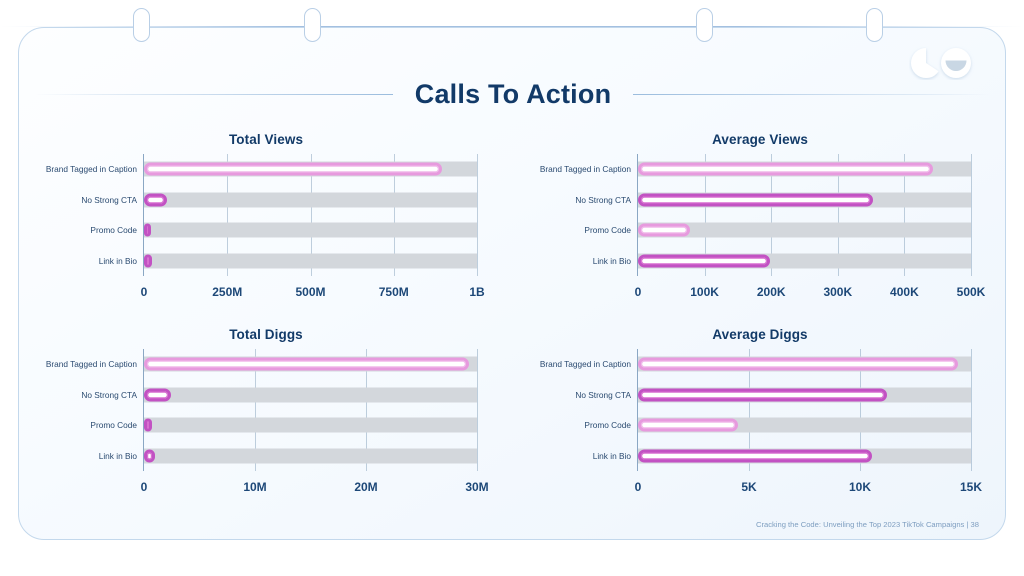 The width and height of the screenshot is (1024, 576). Describe the element at coordinates (315, 421) in the screenshot. I see `plot-canvas: 0 10M 20M 30M` at that location.